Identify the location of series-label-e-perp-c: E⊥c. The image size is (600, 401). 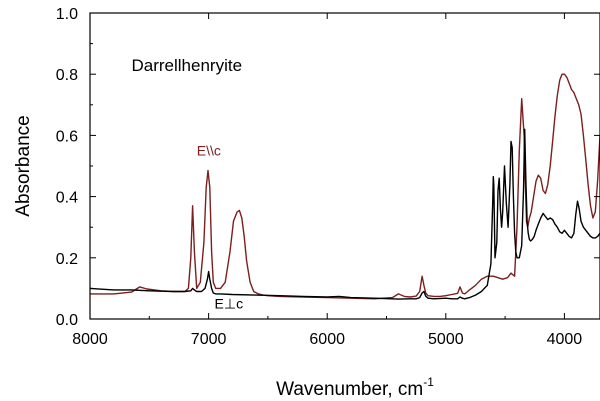
(229, 303).